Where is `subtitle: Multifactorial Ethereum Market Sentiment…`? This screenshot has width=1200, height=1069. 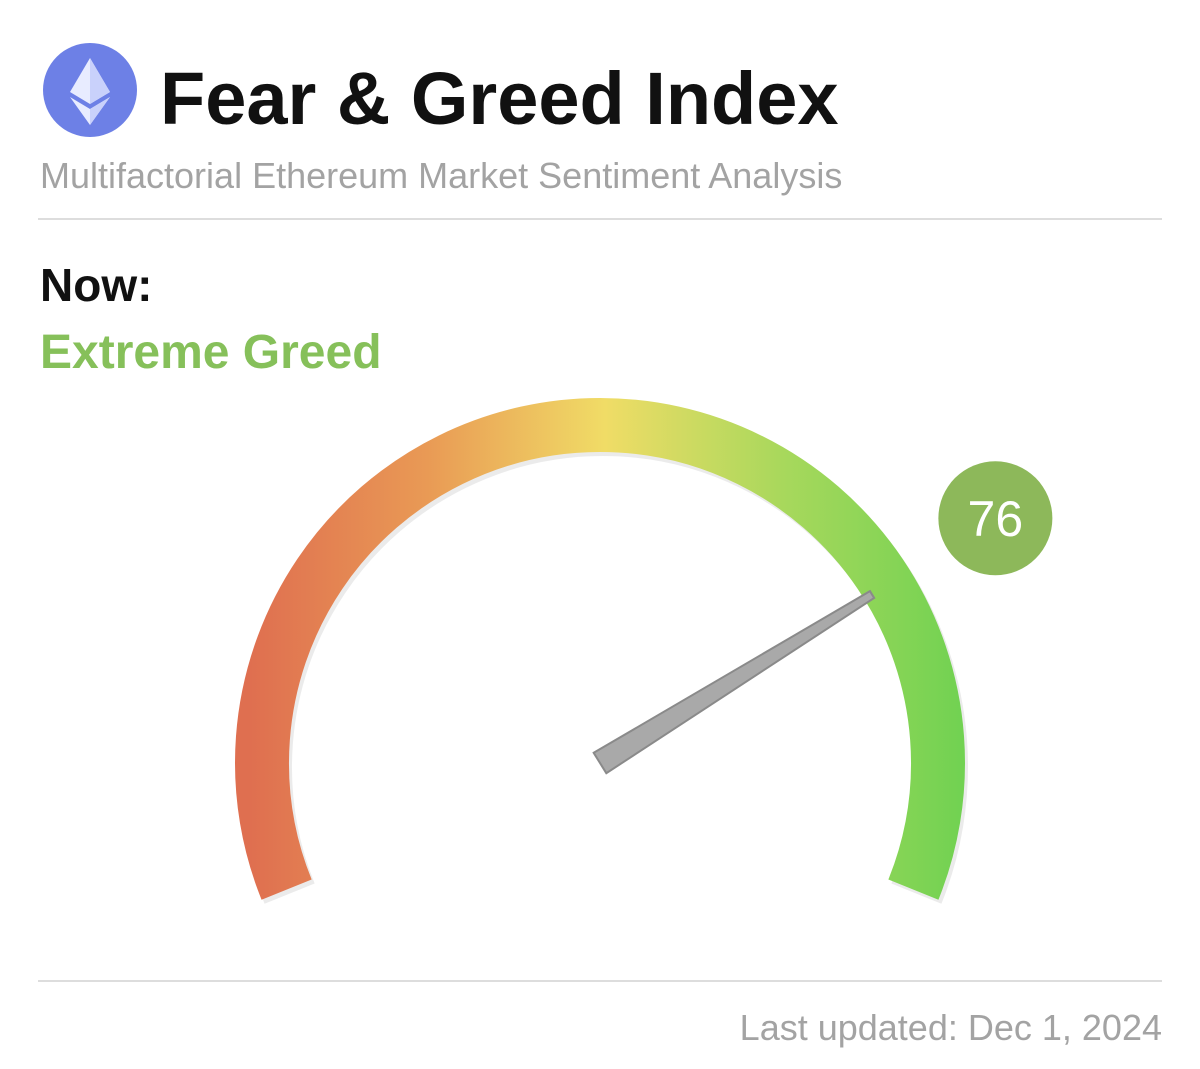 subtitle: Multifactorial Ethereum Market Sentiment… is located at coordinates (441, 175).